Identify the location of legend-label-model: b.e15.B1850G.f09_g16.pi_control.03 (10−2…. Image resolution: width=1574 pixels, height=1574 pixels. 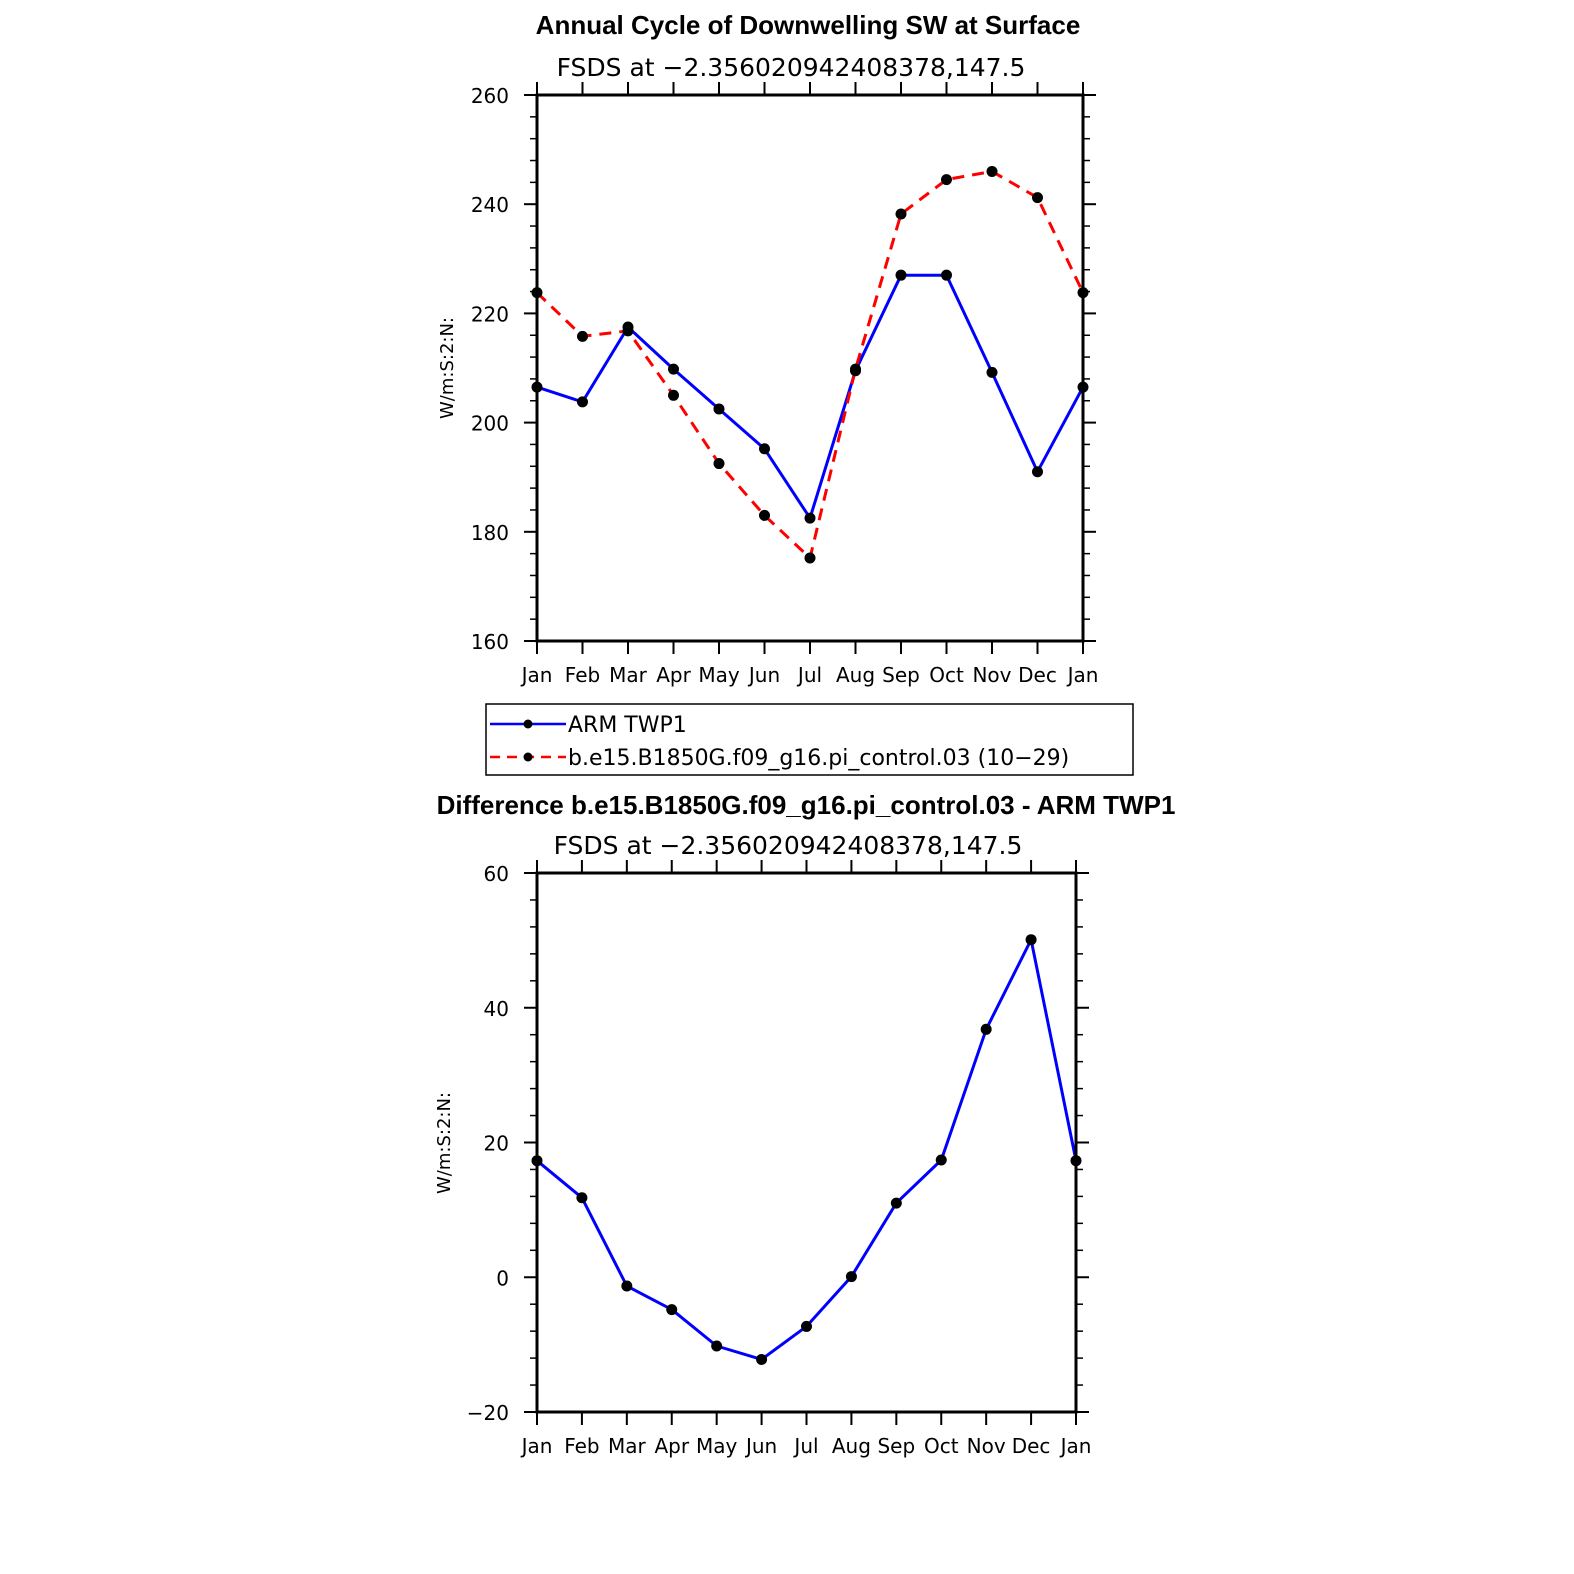
(818, 758).